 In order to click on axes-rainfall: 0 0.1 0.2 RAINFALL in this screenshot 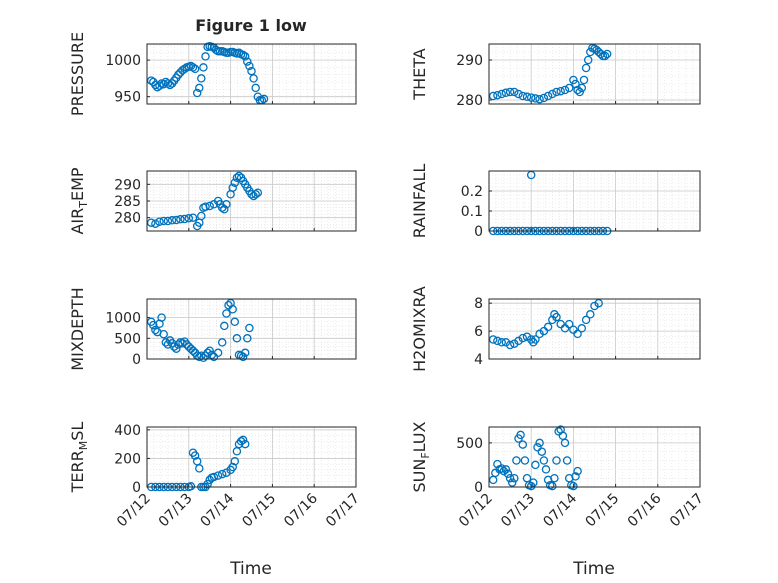, I will do `click(555, 202)`.